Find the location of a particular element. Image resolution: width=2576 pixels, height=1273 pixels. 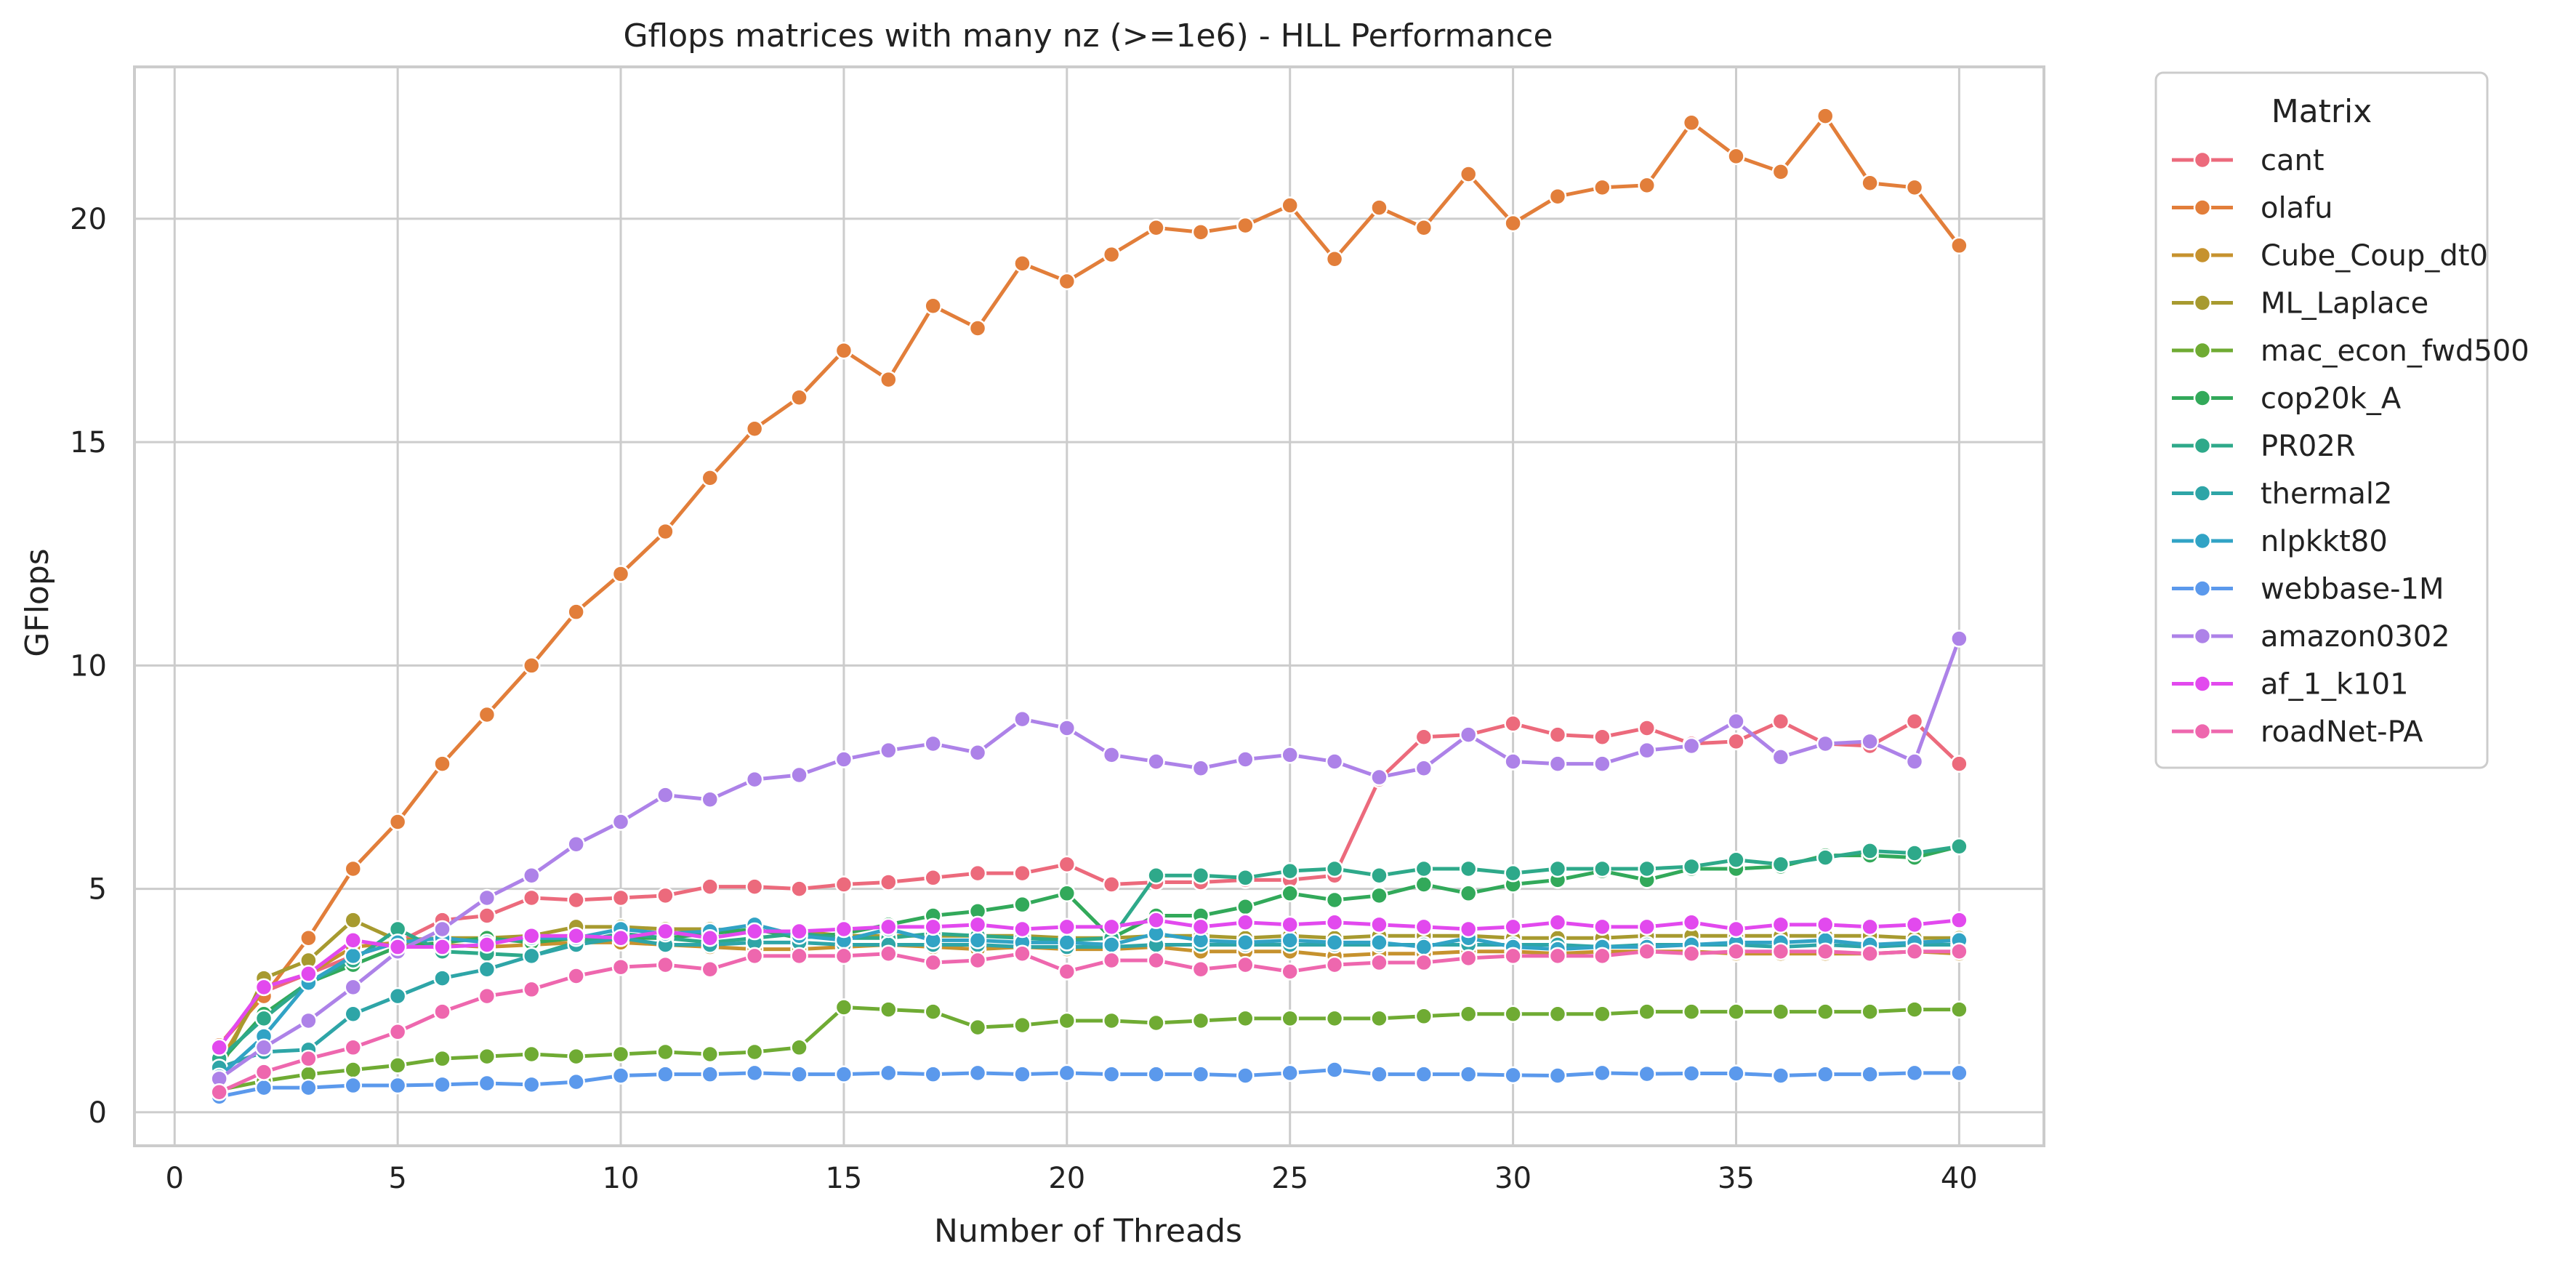

y-tick-label: 15 is located at coordinates (88, 443).